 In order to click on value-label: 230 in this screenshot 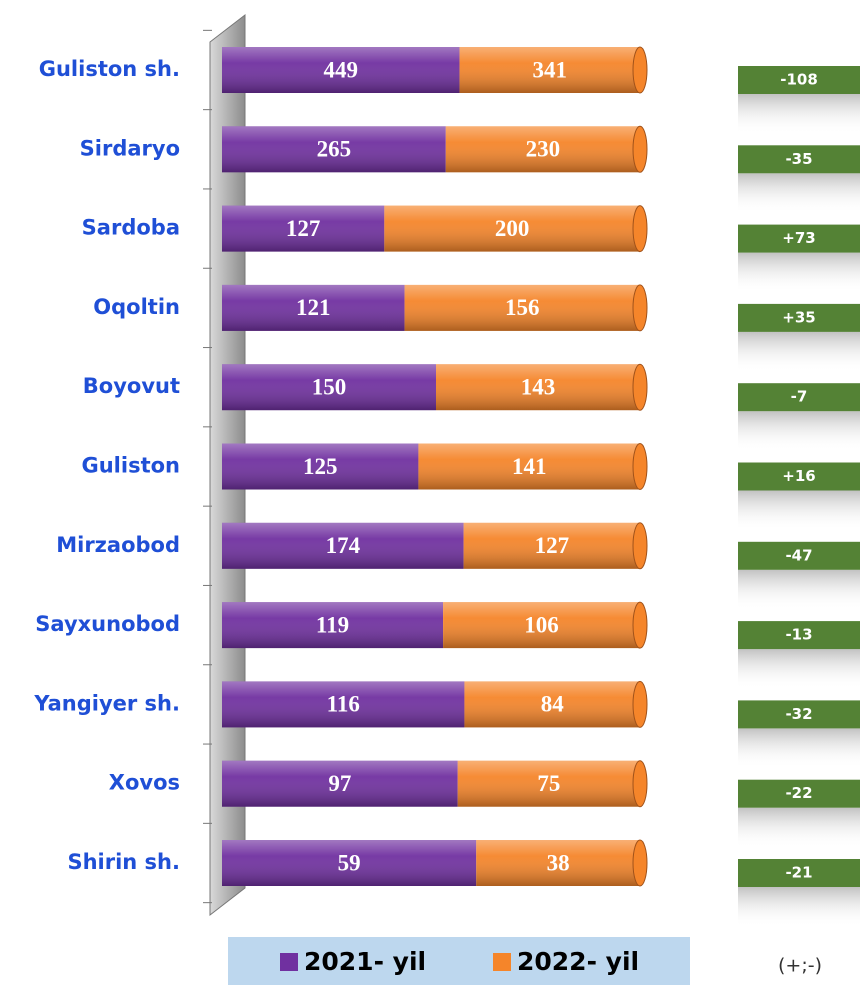, I will do `click(543, 149)`.